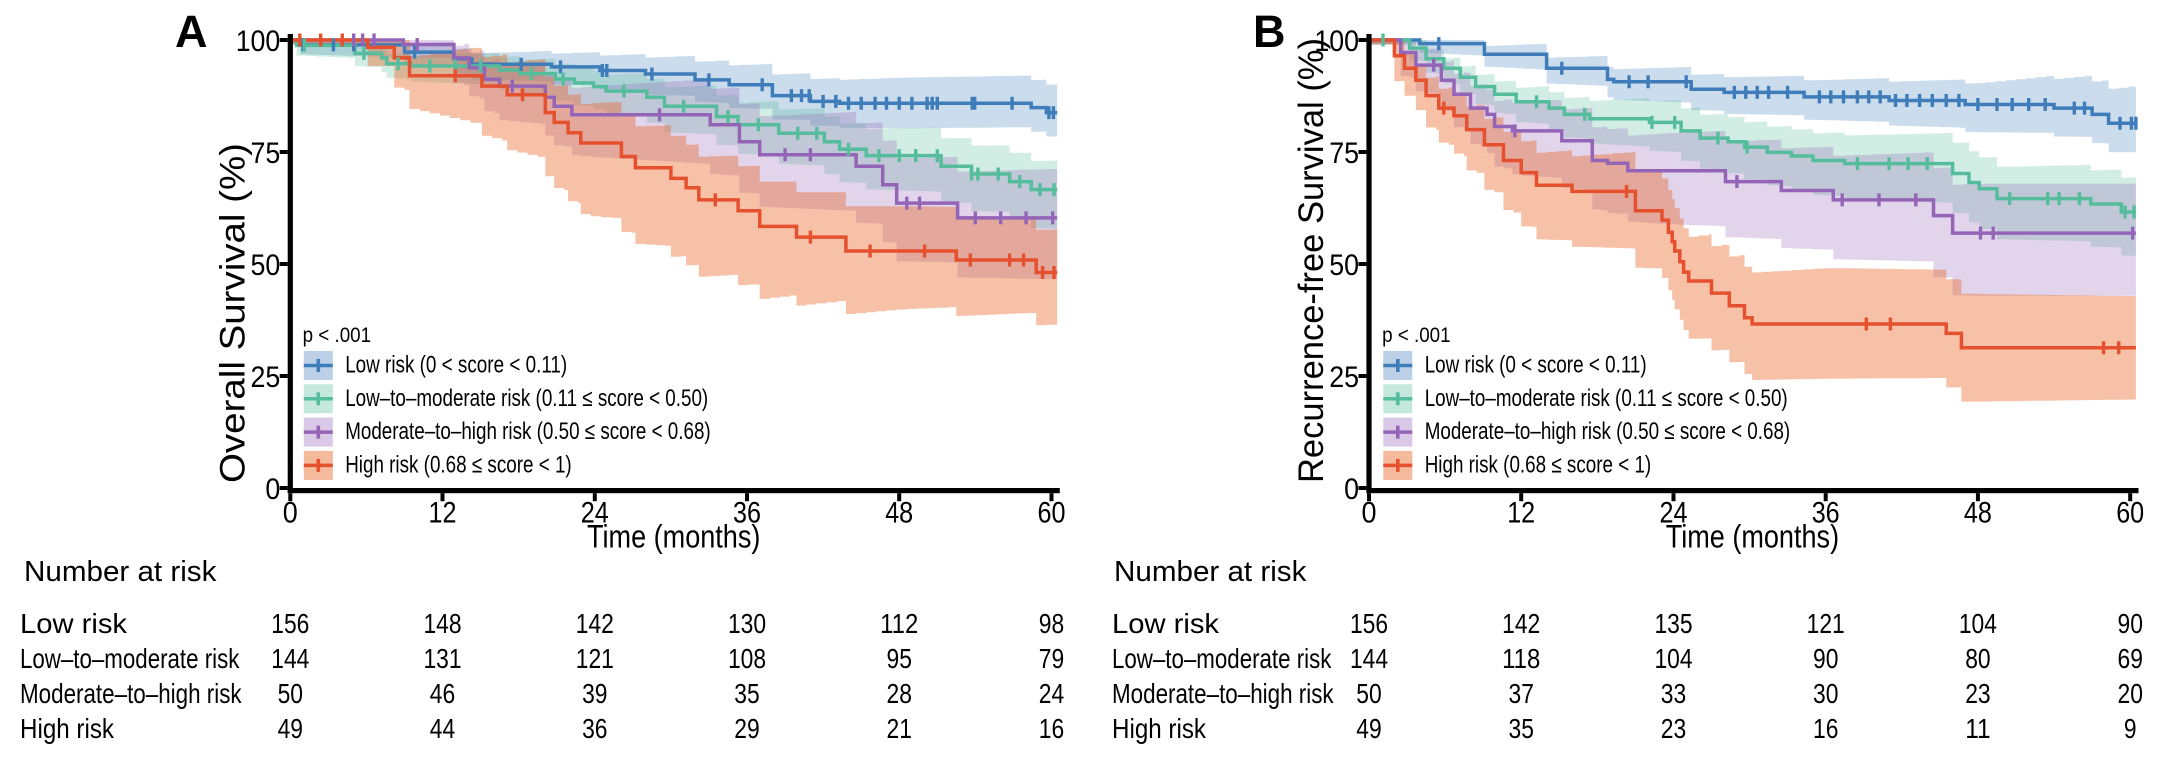  Describe the element at coordinates (1269, 31) in the screenshot. I see `svg-text: B` at that location.